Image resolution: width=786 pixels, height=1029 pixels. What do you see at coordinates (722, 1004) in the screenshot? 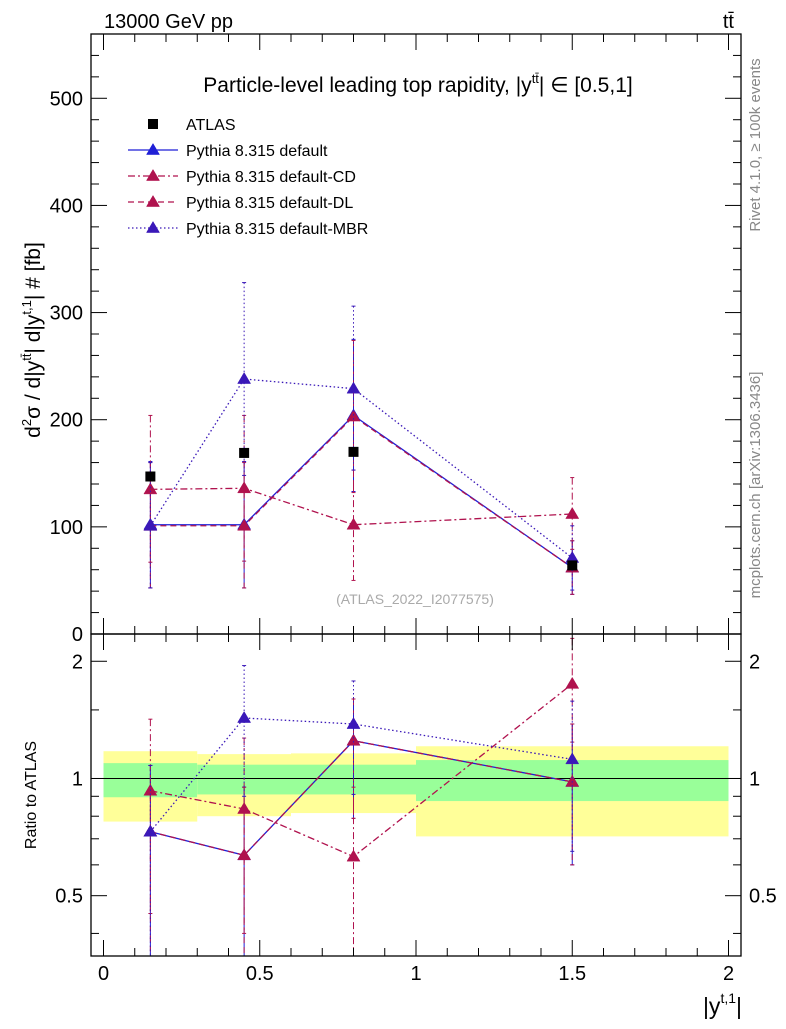
I see `x-axis-label: |yt,1|` at bounding box center [722, 1004].